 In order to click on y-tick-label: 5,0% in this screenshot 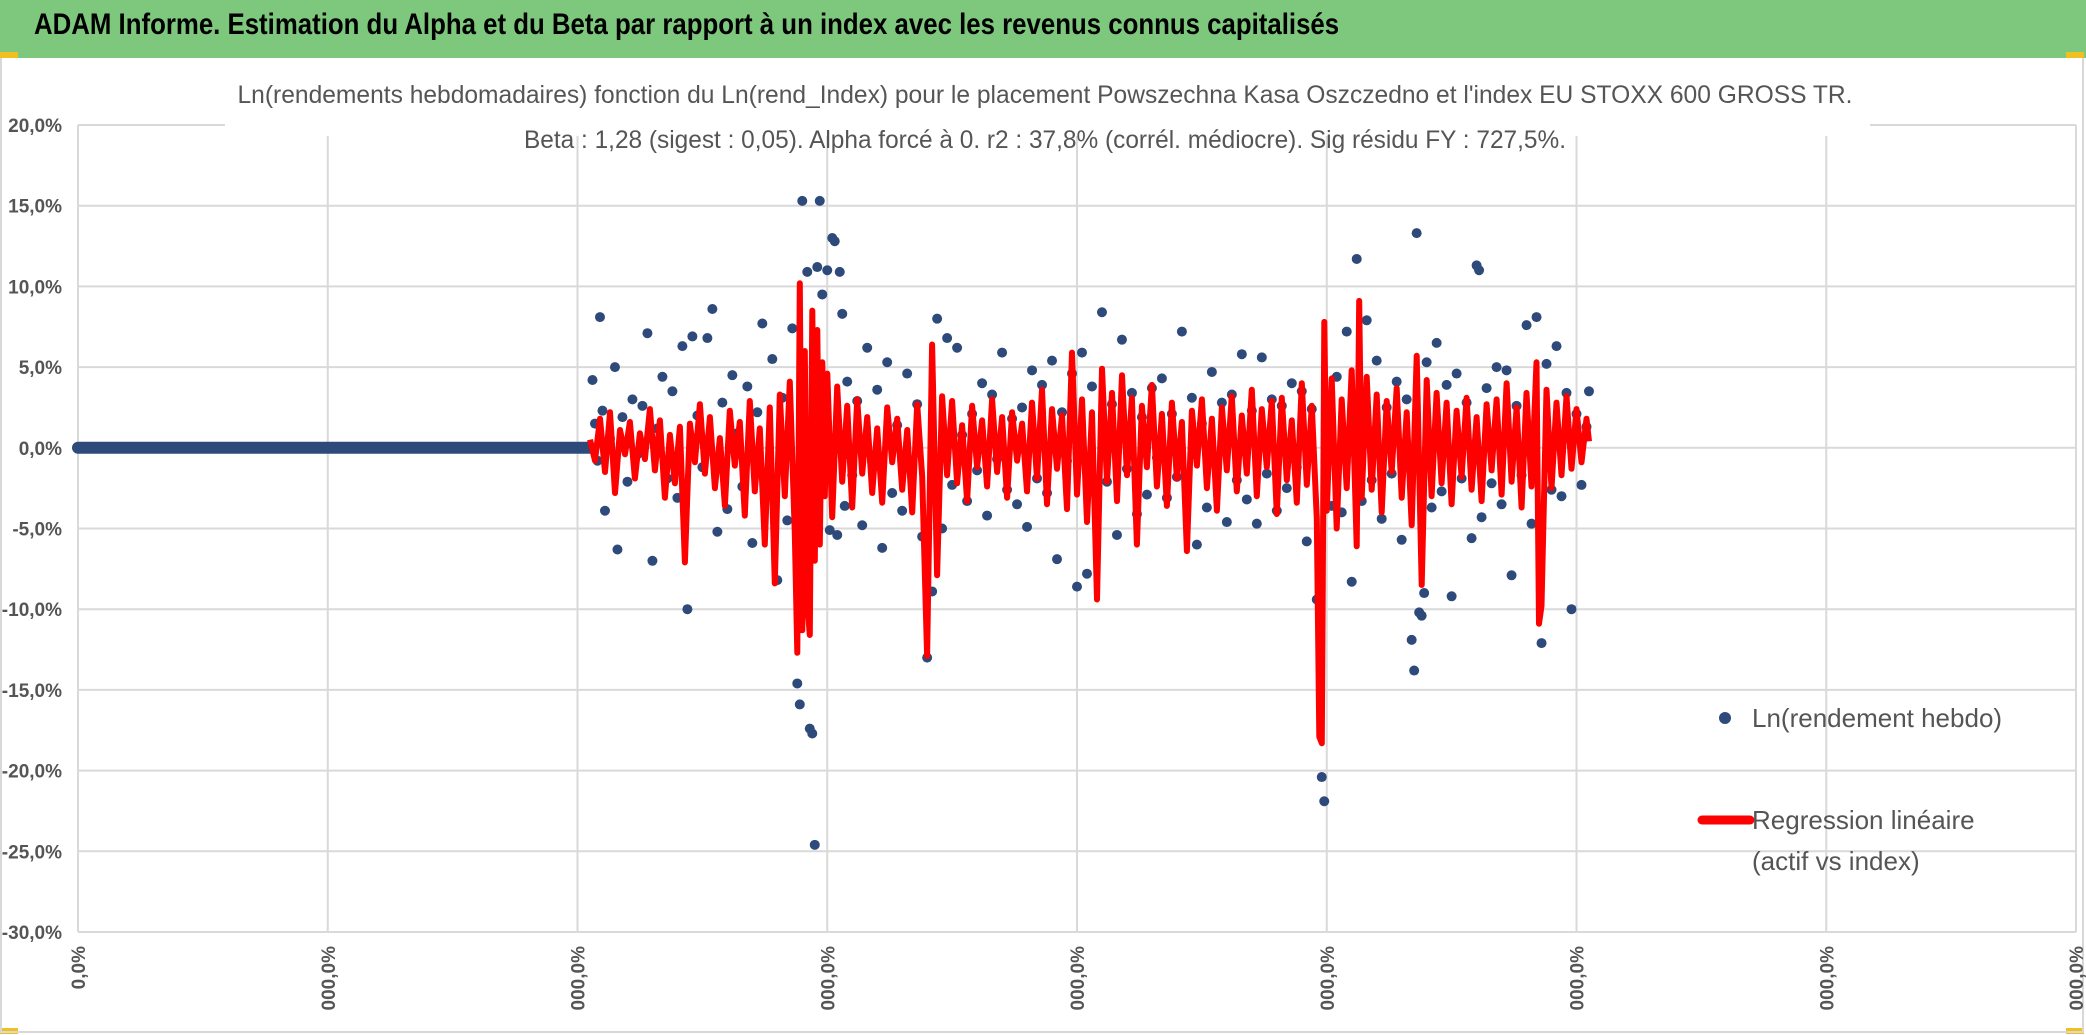, I will do `click(40, 368)`.